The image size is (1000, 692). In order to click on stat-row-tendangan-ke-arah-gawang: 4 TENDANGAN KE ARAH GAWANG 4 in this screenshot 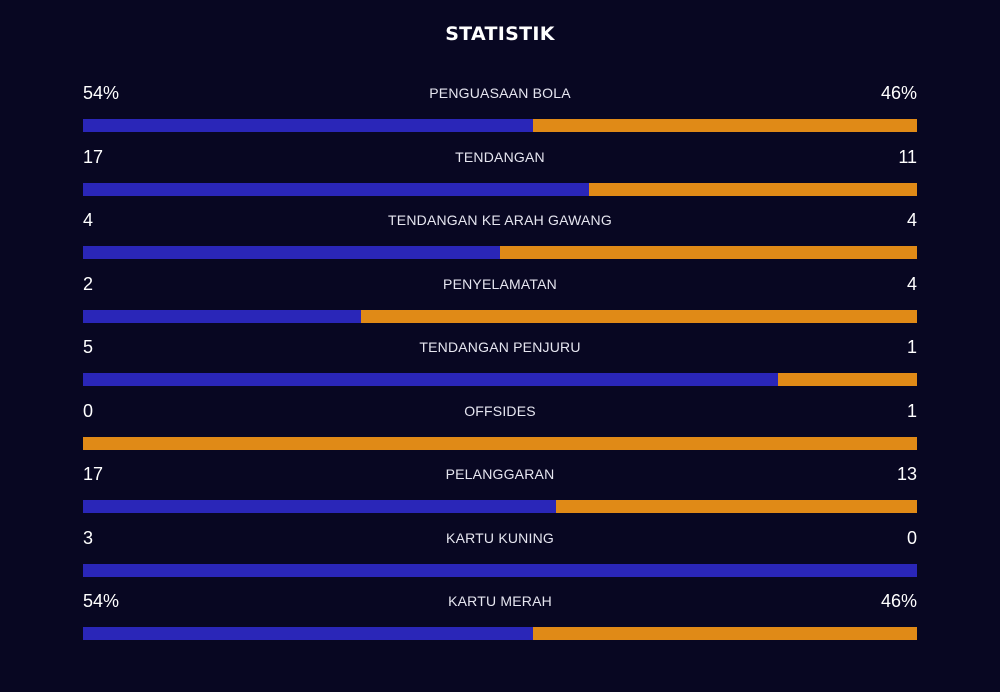, I will do `click(500, 239)`.